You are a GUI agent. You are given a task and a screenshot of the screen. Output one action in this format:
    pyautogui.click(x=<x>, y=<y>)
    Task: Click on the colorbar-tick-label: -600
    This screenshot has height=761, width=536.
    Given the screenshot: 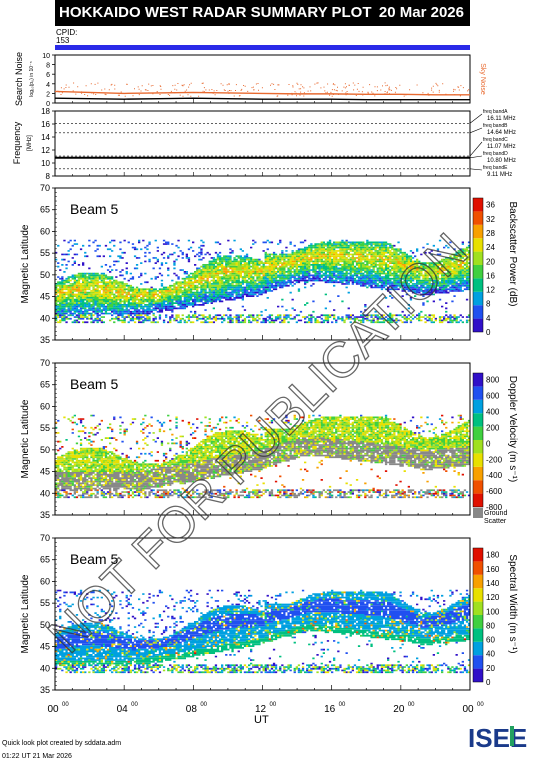 What is the action you would take?
    pyautogui.click(x=494, y=491)
    